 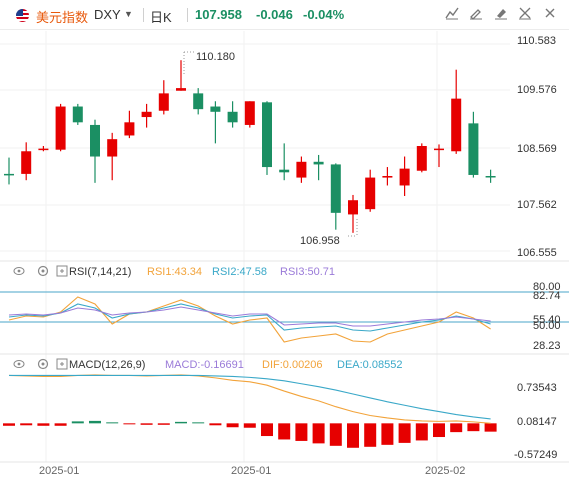 I want to click on rsi3-label: RSI3:50.71, so click(x=307, y=272).